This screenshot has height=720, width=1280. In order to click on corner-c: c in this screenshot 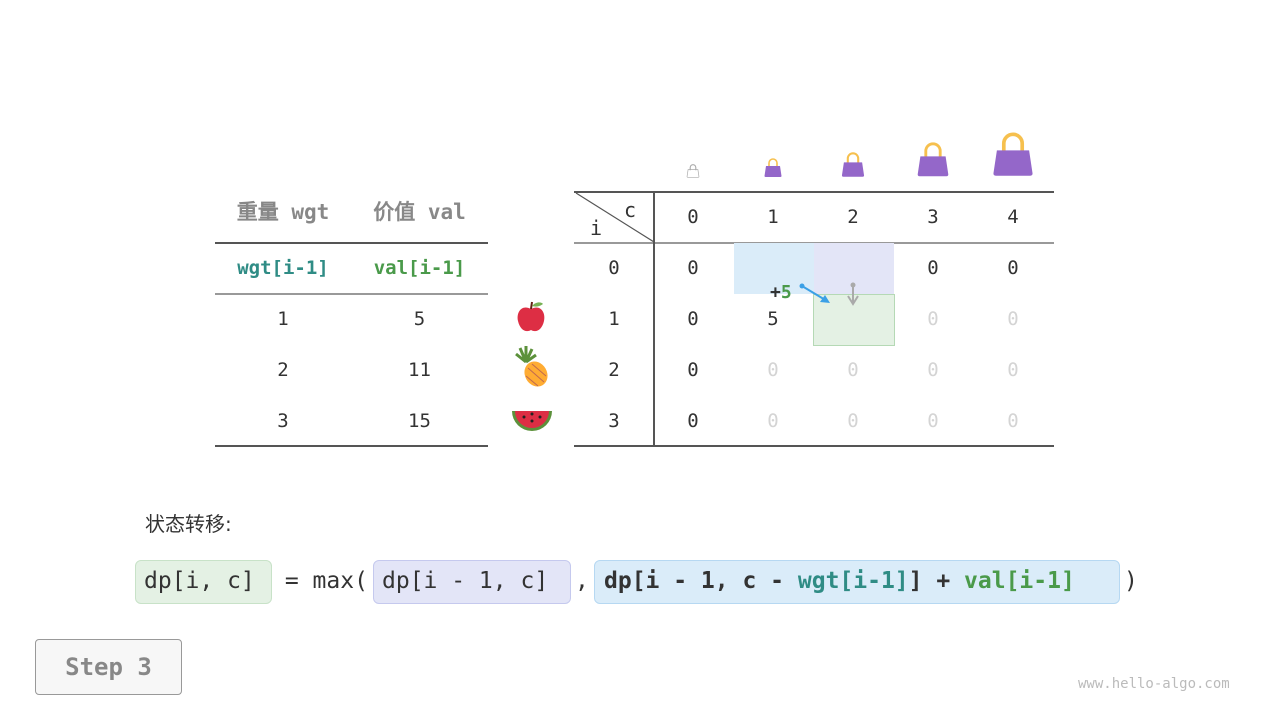, I will do `click(630, 210)`.